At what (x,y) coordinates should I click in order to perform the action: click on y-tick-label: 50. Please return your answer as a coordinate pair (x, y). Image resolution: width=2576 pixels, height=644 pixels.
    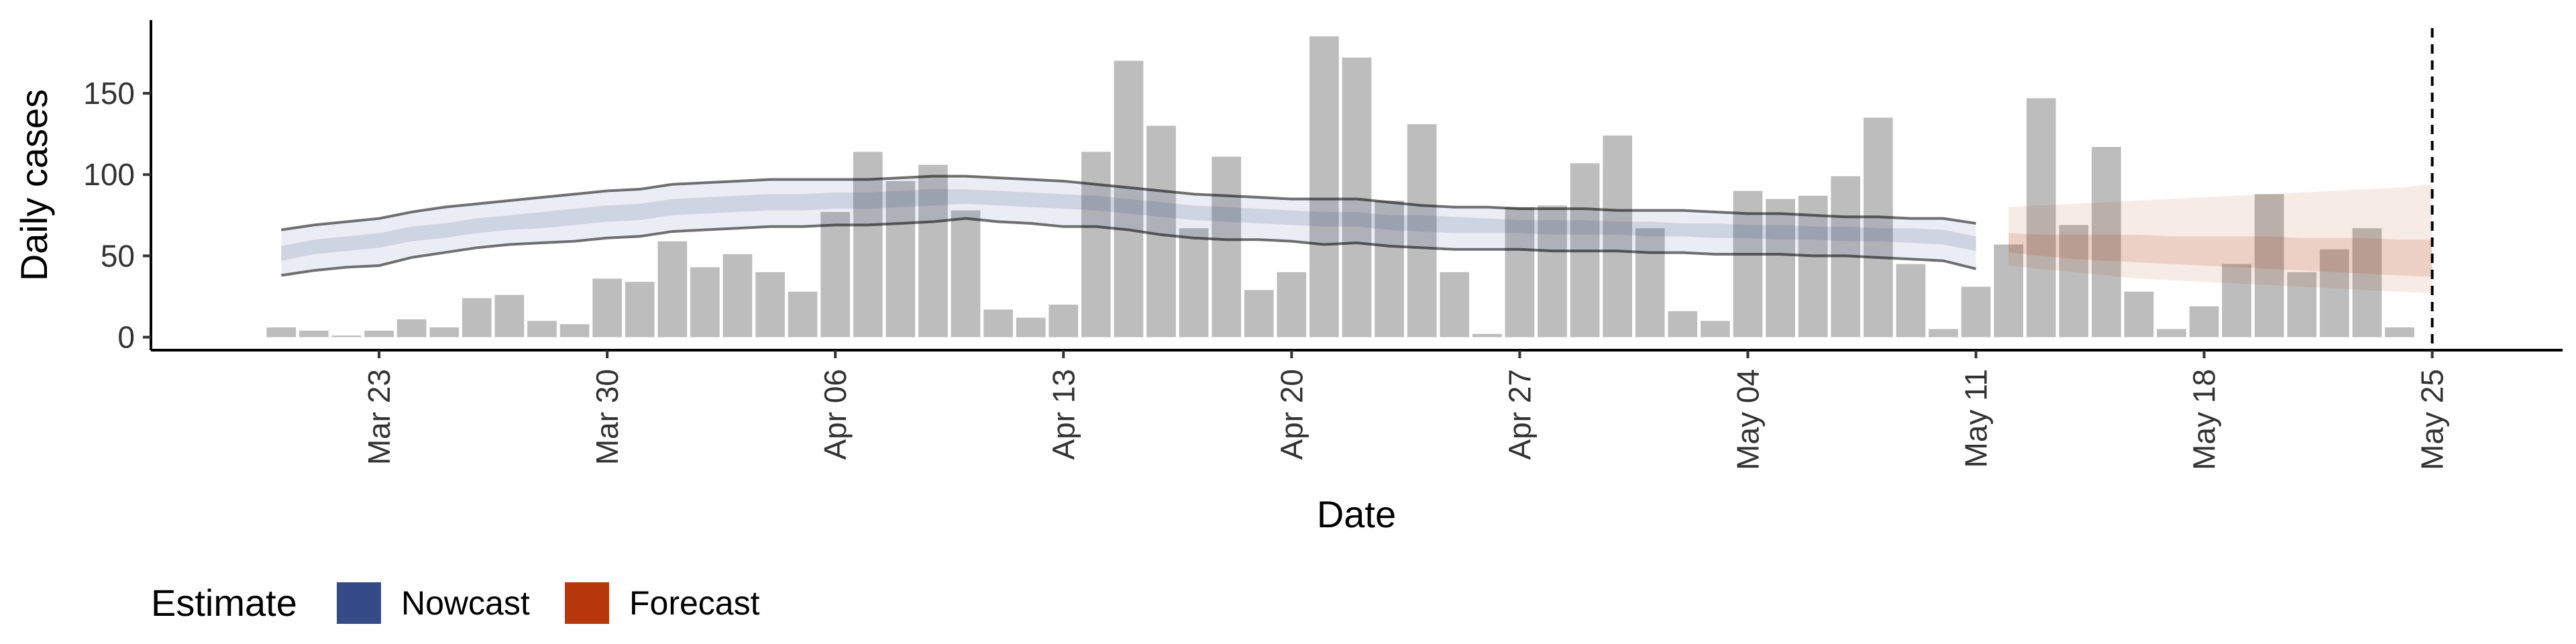
    Looking at the image, I should click on (118, 255).